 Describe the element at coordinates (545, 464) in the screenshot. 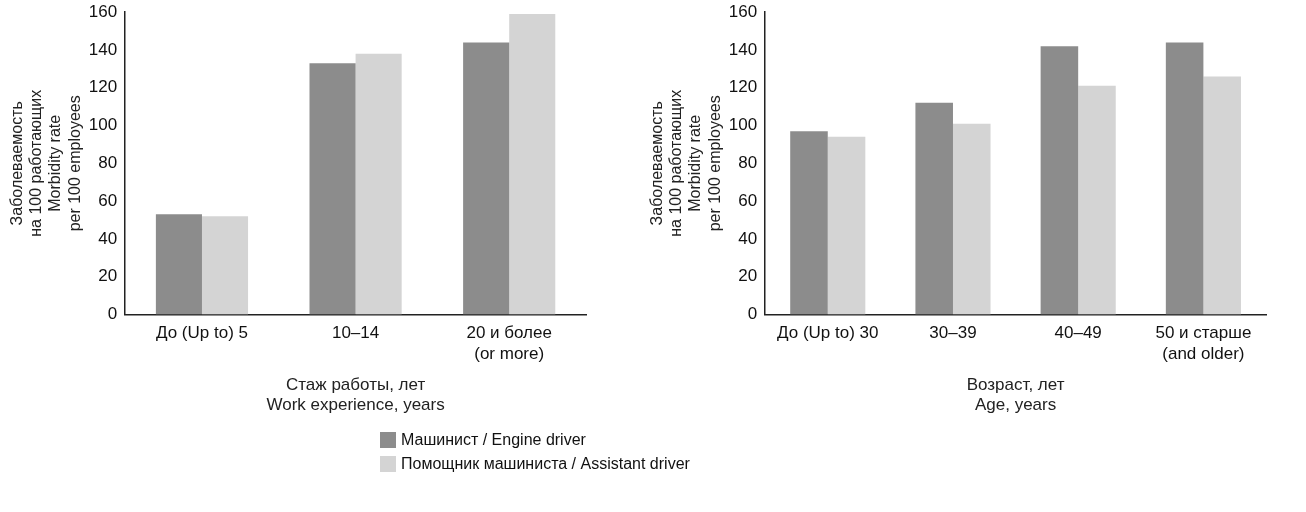

I see `legend-label: Помощник машиниста / Assistant driver` at that location.